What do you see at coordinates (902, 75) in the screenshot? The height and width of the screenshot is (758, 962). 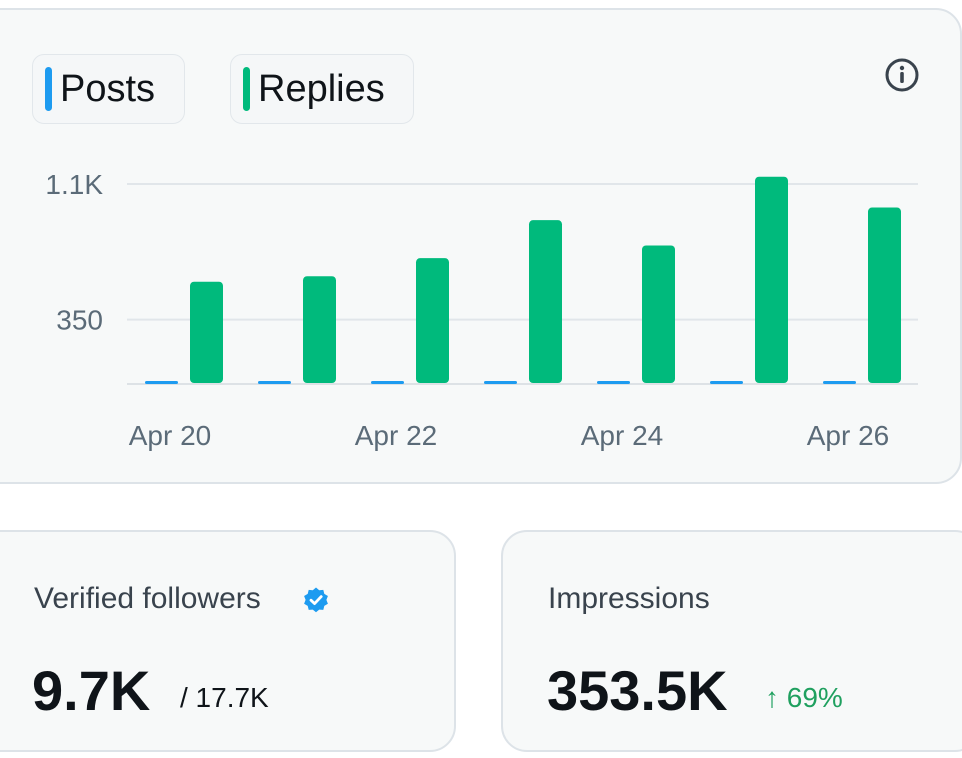 I see `info-icon` at bounding box center [902, 75].